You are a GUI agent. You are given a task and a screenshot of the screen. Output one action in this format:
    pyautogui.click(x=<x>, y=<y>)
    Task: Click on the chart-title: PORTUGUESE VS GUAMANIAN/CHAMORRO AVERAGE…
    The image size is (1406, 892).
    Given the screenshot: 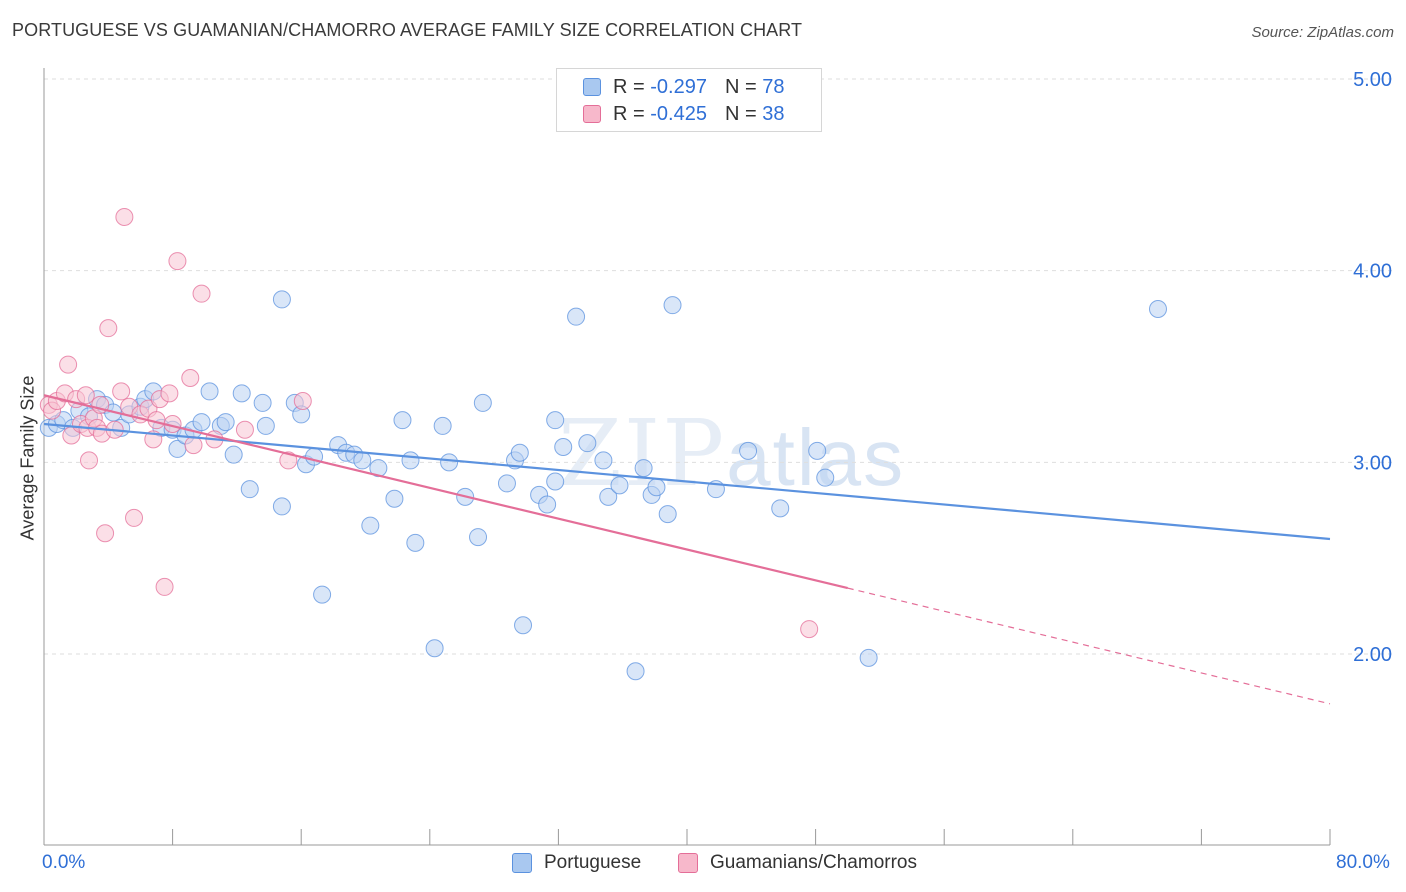 What is the action you would take?
    pyautogui.click(x=407, y=30)
    